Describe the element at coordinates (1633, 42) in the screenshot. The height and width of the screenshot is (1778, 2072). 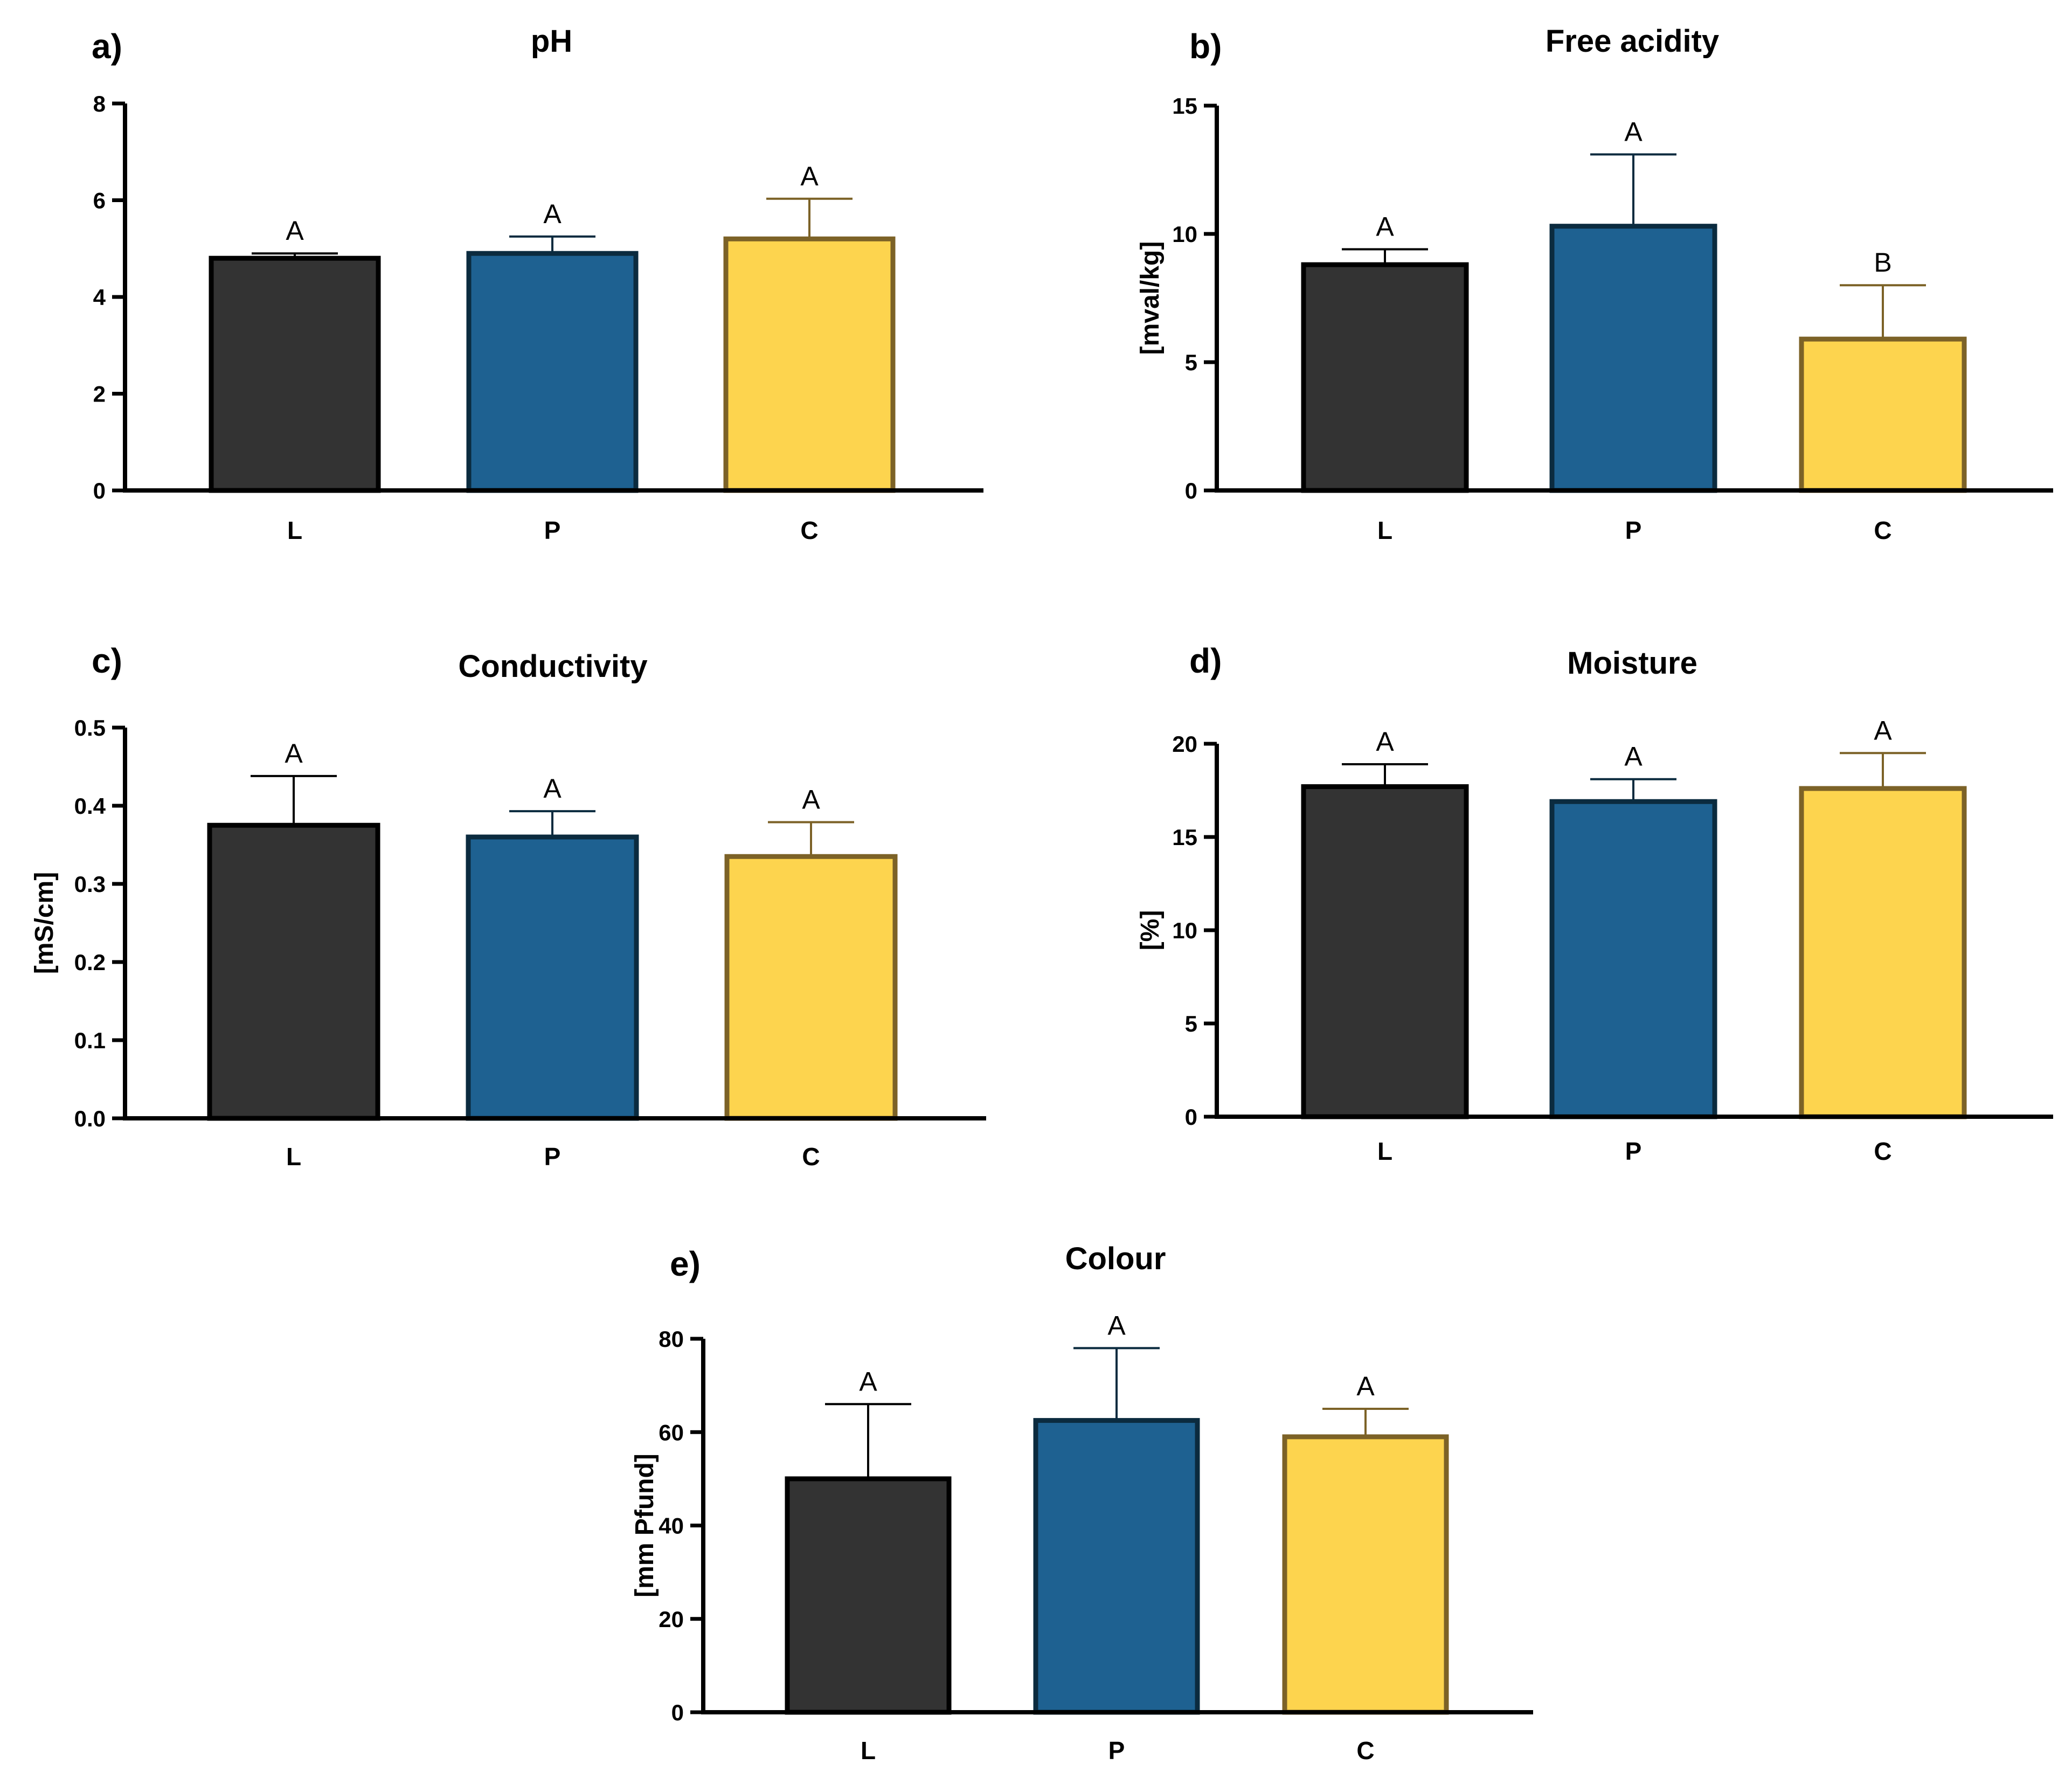
I see `chart-title: Free acidity` at that location.